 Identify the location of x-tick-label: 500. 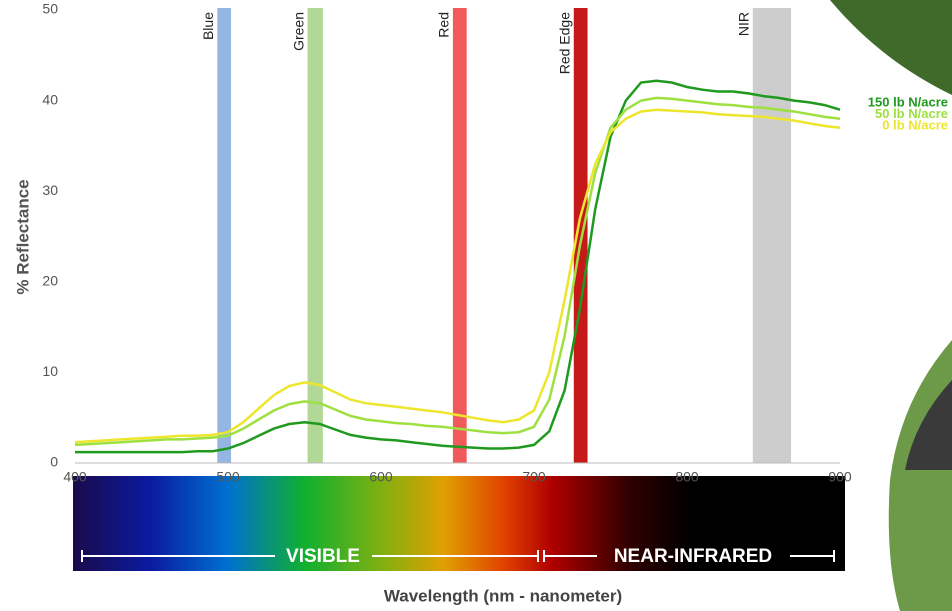
(228, 477).